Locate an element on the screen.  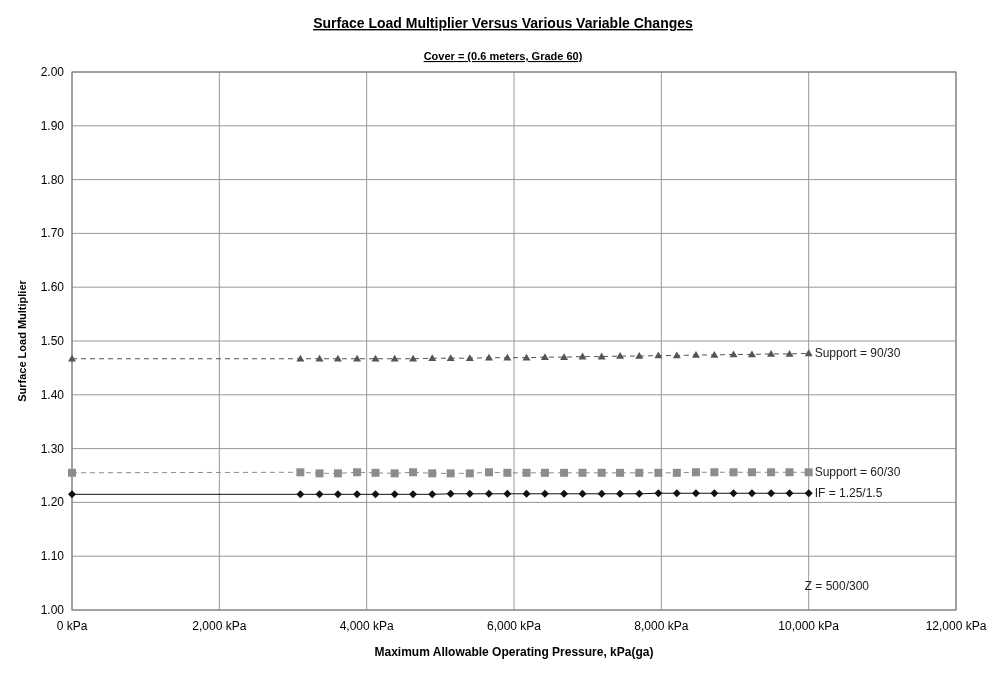
x-tick-label: 10,000 kPa is located at coordinates (809, 626).